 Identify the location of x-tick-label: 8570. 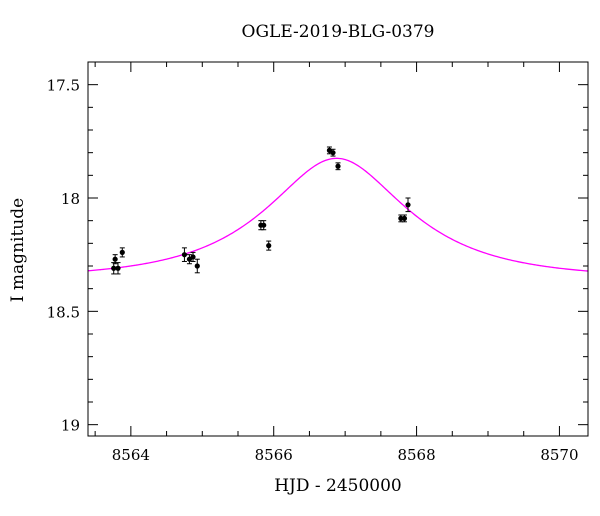
(559, 455).